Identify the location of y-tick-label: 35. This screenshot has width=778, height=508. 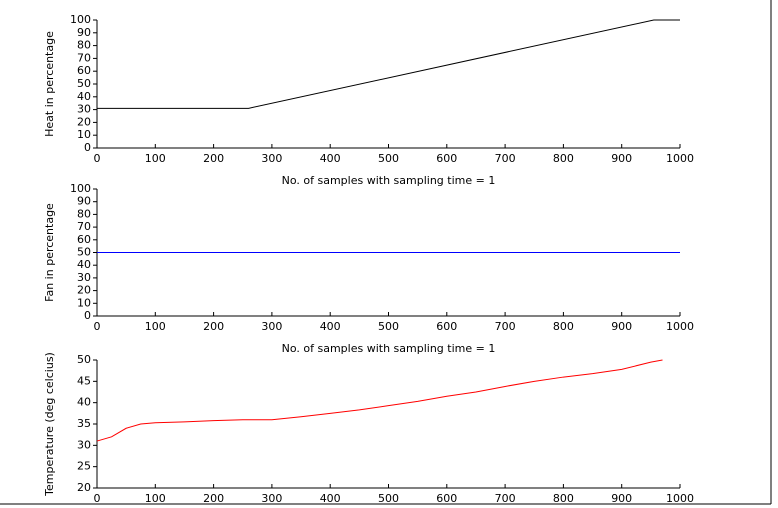
(84, 423).